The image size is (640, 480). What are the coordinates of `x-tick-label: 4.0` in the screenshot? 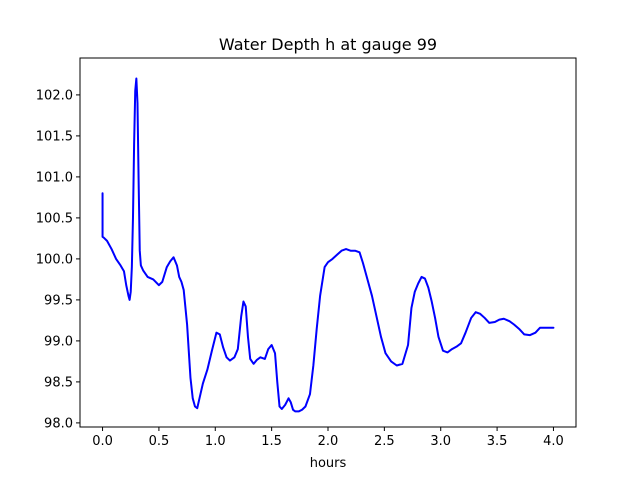 It's located at (553, 441).